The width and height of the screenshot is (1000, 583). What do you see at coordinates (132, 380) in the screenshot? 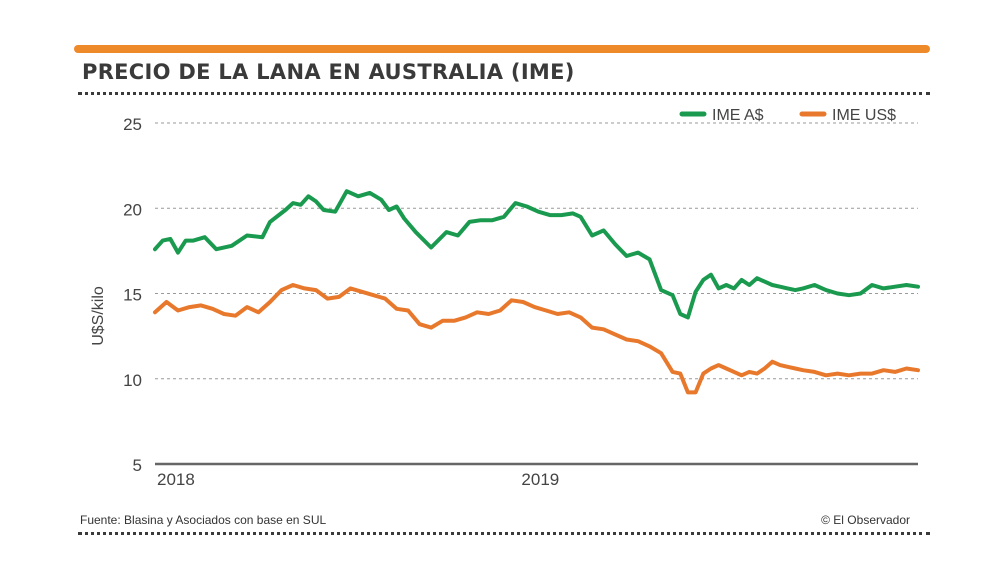
I see `y-tick-label-10: 10` at bounding box center [132, 380].